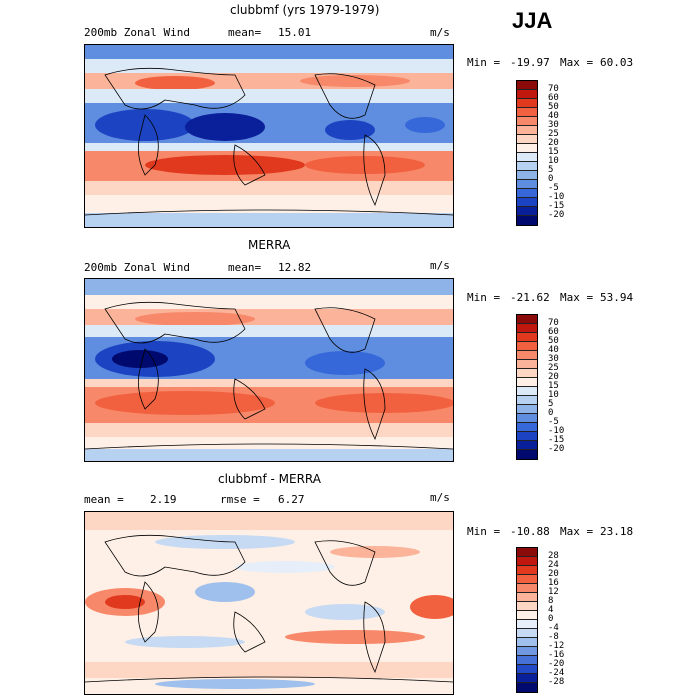 This screenshot has height=700, width=700. I want to click on colorbar-tick-label: -5, so click(553, 188).